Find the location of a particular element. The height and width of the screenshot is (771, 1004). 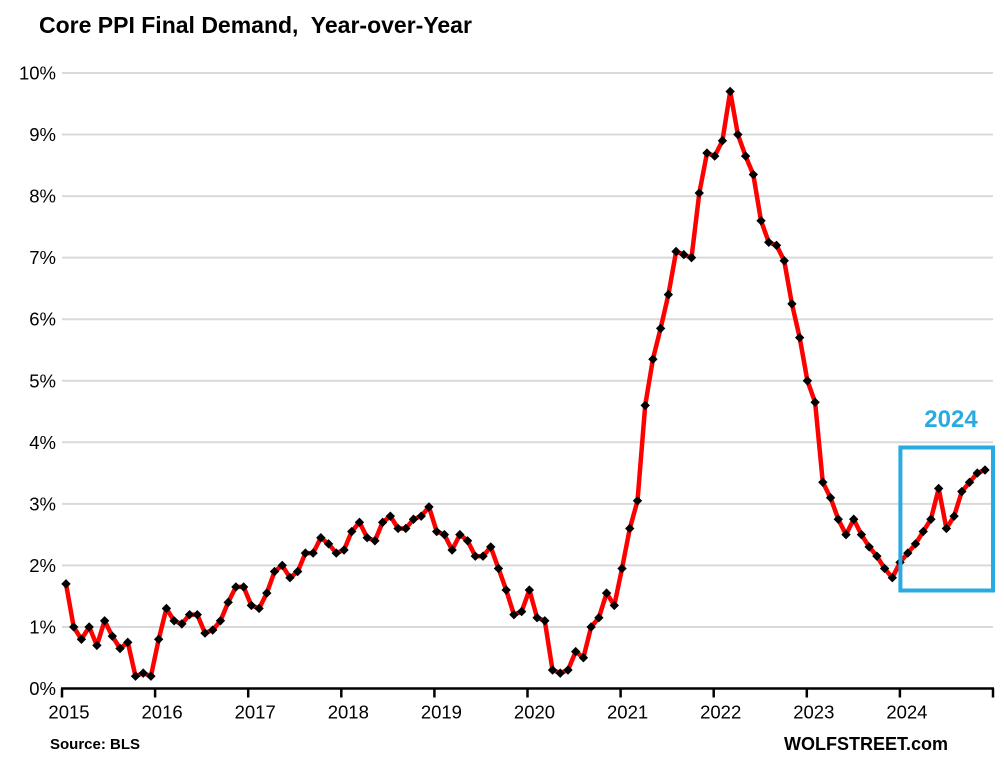

x-axis-tick-label: 2015 is located at coordinates (68, 712).